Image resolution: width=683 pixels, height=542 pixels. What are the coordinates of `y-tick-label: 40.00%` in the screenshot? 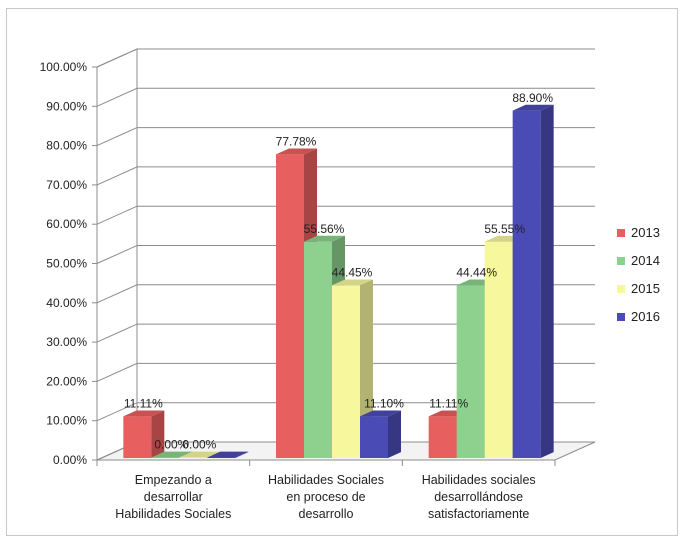 It's located at (66, 303).